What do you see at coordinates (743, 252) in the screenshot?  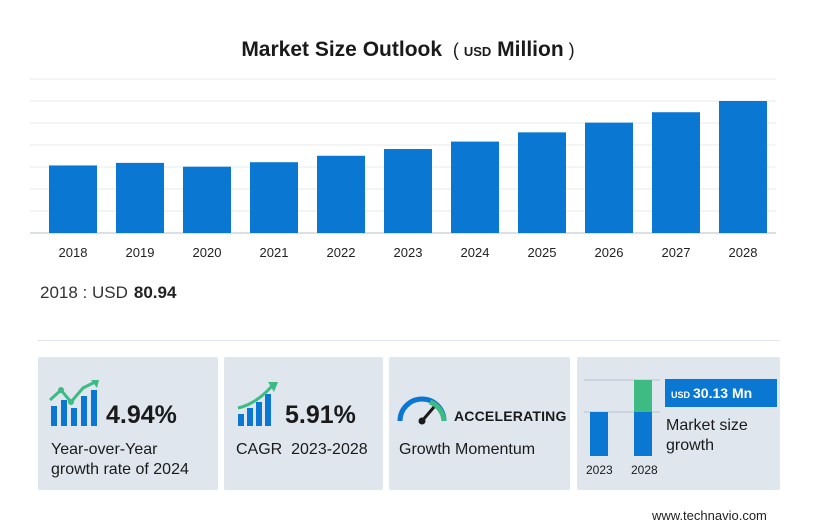 I see `x-tick-label: 2028` at bounding box center [743, 252].